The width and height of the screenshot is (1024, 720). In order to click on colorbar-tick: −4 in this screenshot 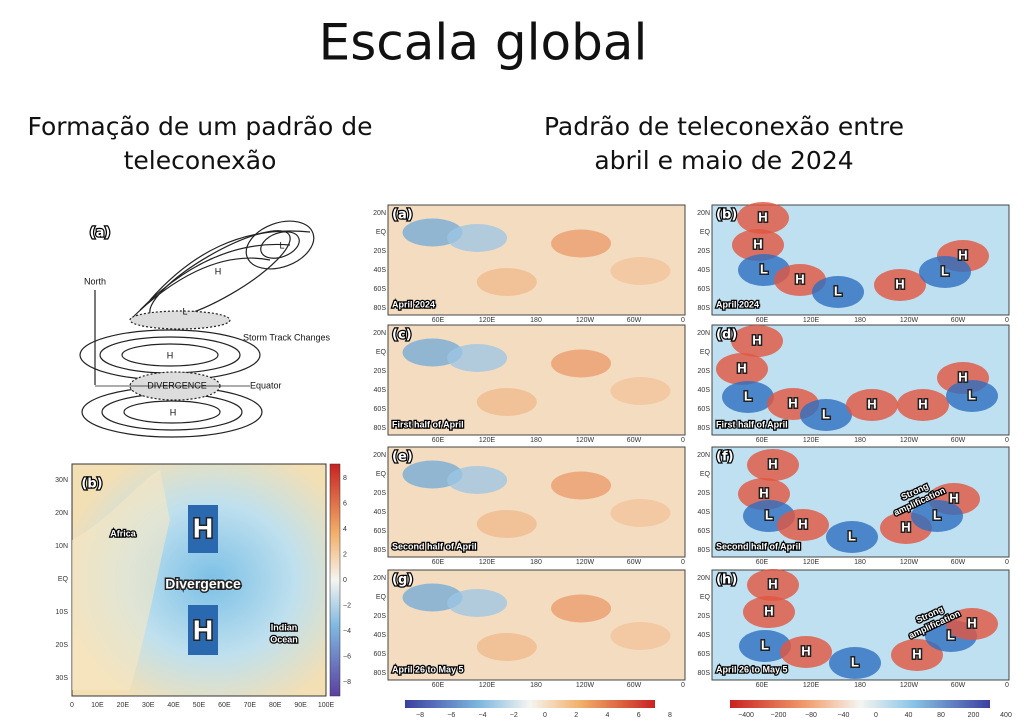, I will do `click(483, 715)`.